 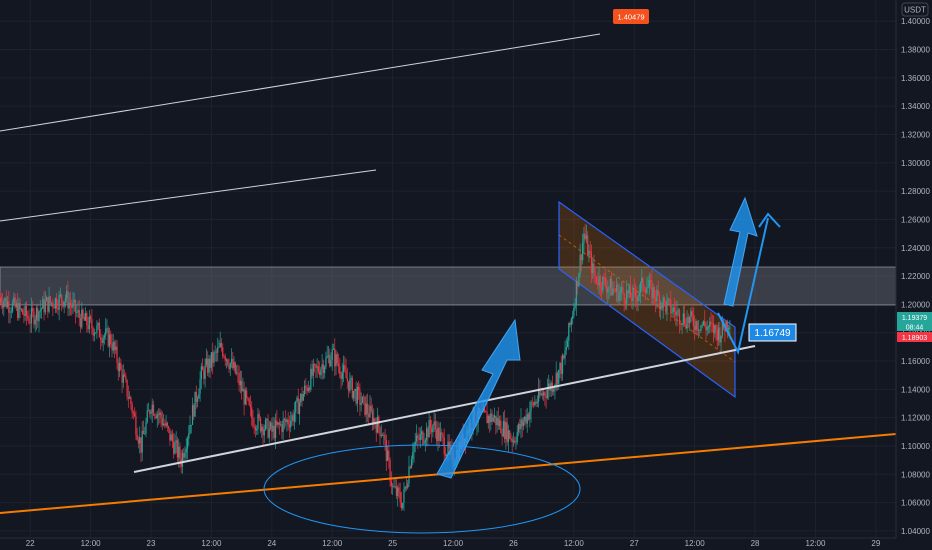 I want to click on svg-text: 08:44, so click(x=915, y=328).